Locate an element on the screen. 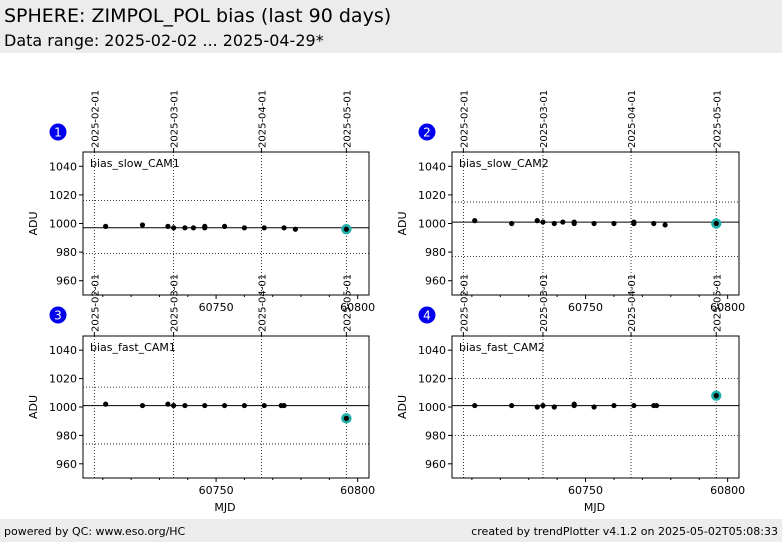 The image size is (782, 542). panel-4-y-tick-label: 980 is located at coordinates (435, 435).